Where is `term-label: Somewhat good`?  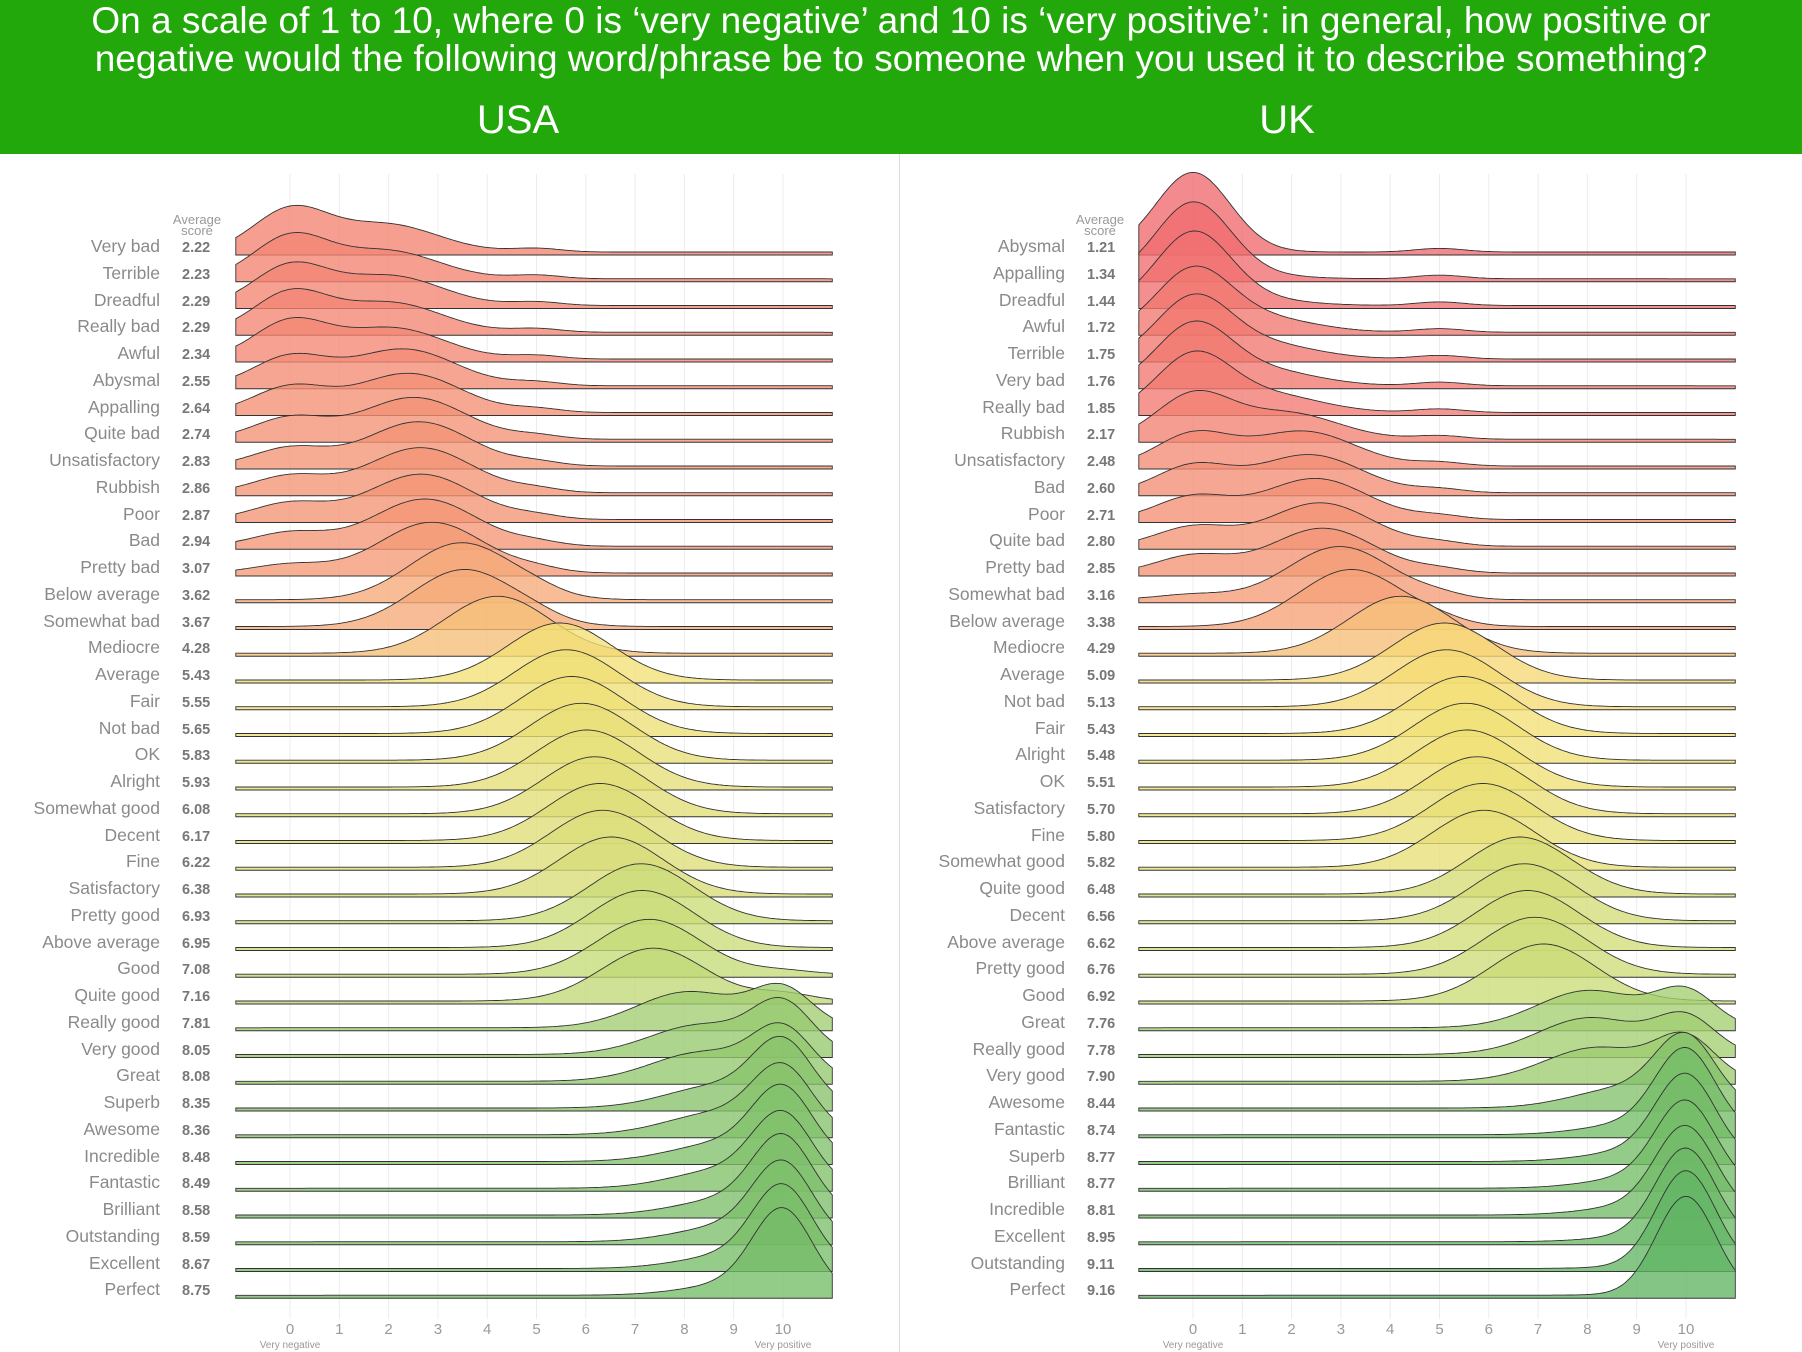
term-label: Somewhat good is located at coordinates (1001, 861).